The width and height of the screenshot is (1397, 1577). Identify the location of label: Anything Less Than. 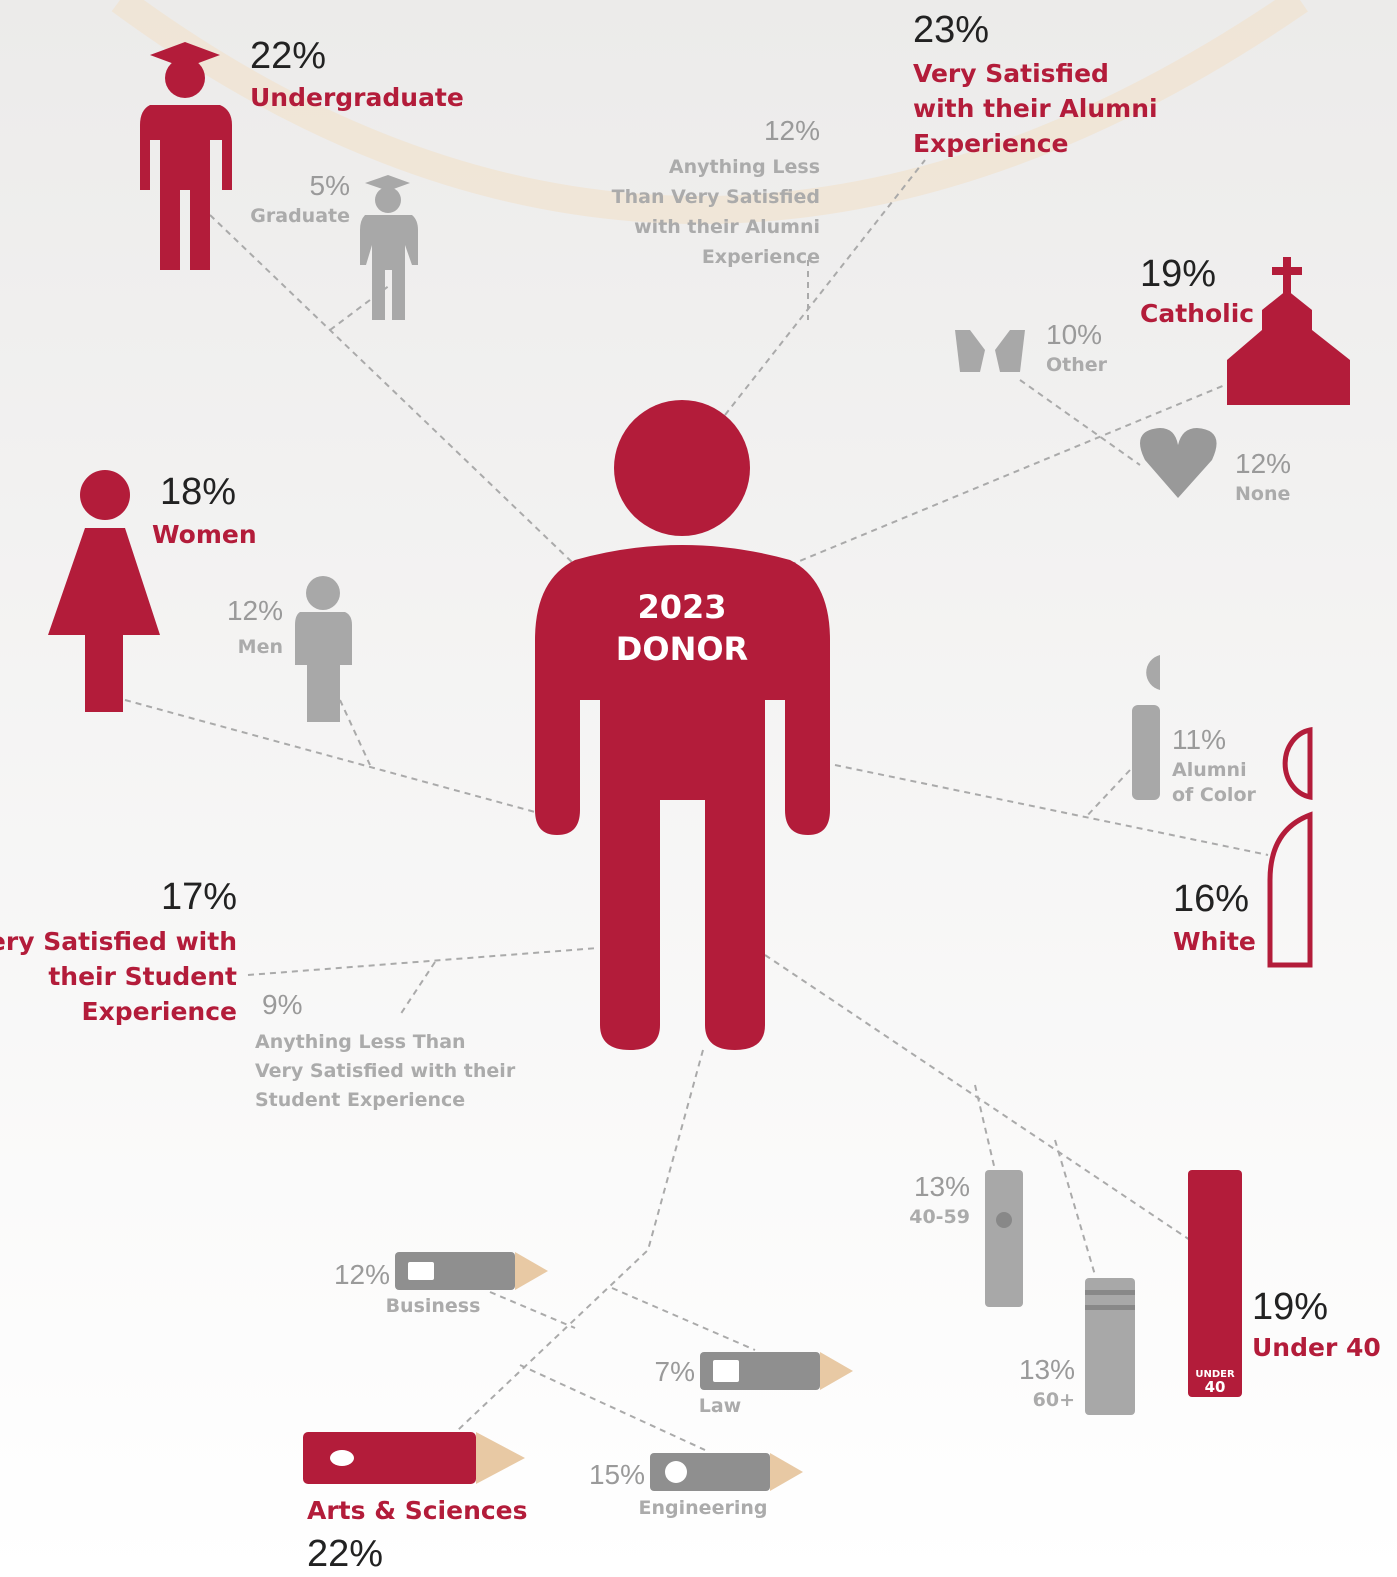
(360, 1042).